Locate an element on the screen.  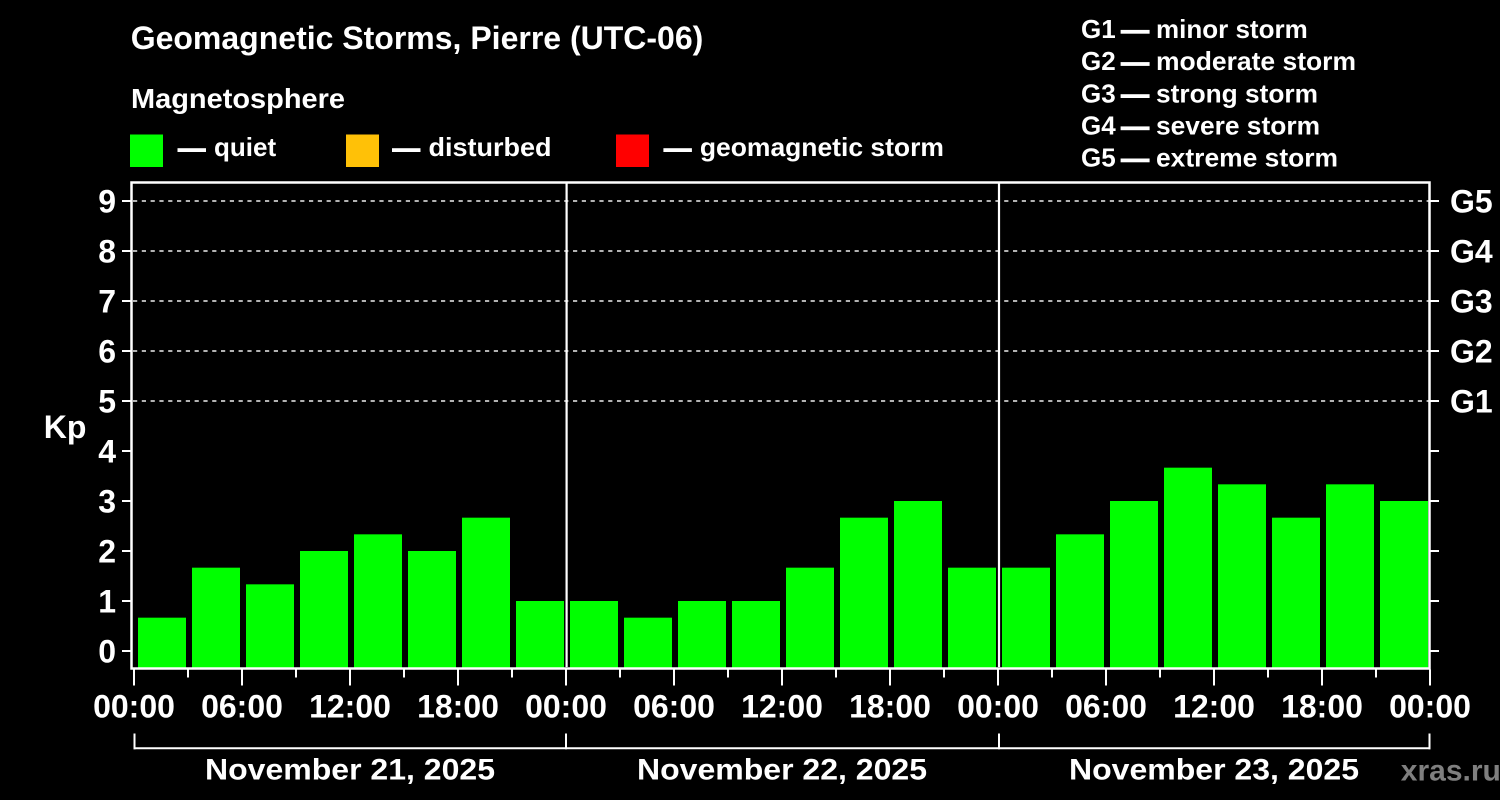
svg-text: November 23, 2025 is located at coordinates (1214, 769).